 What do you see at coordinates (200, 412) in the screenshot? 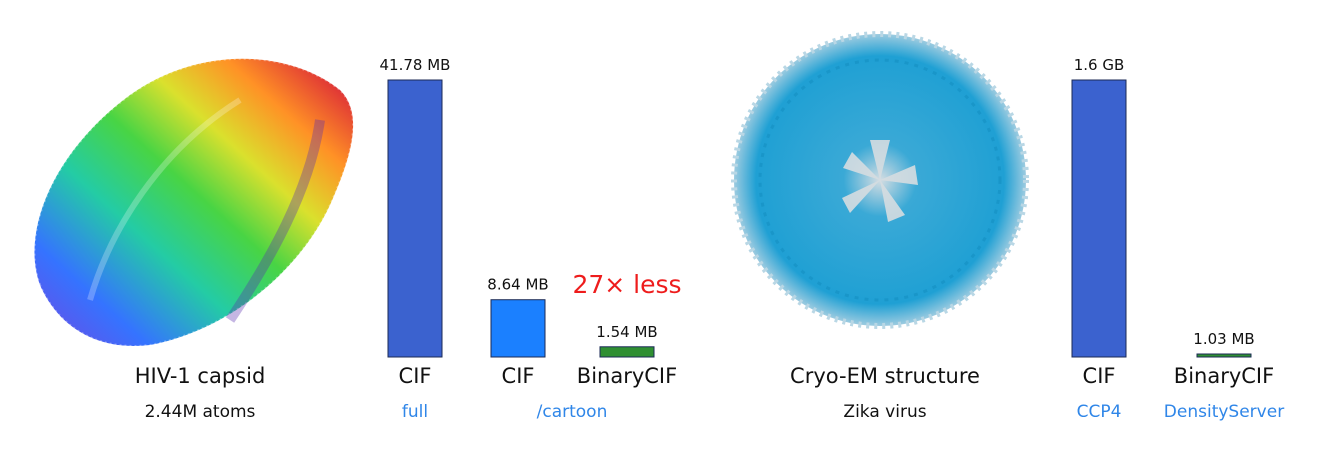
I see `hiv-capsid-atoms: 2.44M atoms` at bounding box center [200, 412].